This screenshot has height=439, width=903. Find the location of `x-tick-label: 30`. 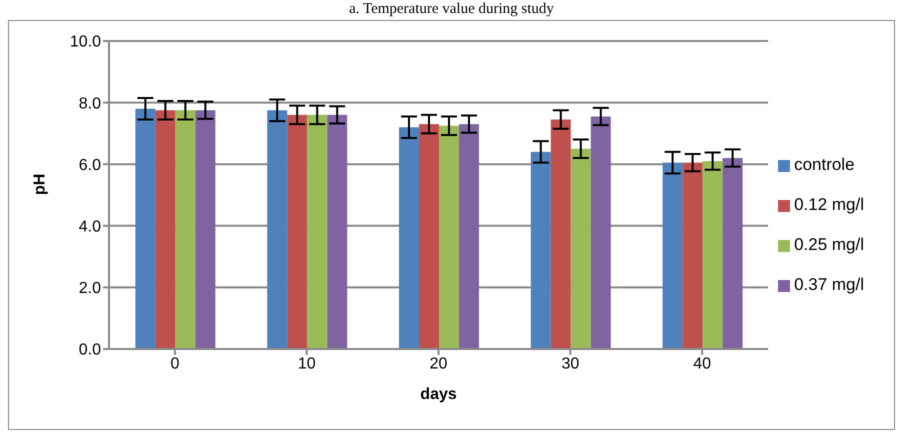

x-tick-label: 30 is located at coordinates (570, 363).